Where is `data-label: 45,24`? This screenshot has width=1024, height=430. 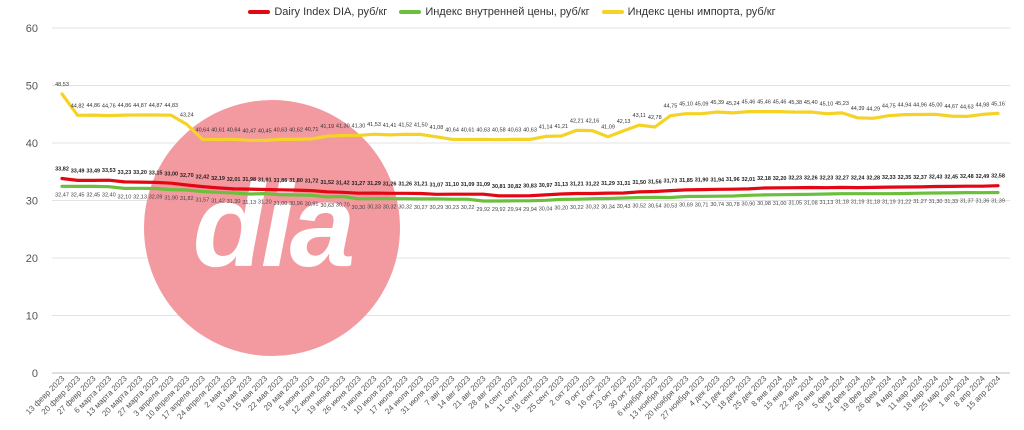 data-label: 45,24 is located at coordinates (733, 104).